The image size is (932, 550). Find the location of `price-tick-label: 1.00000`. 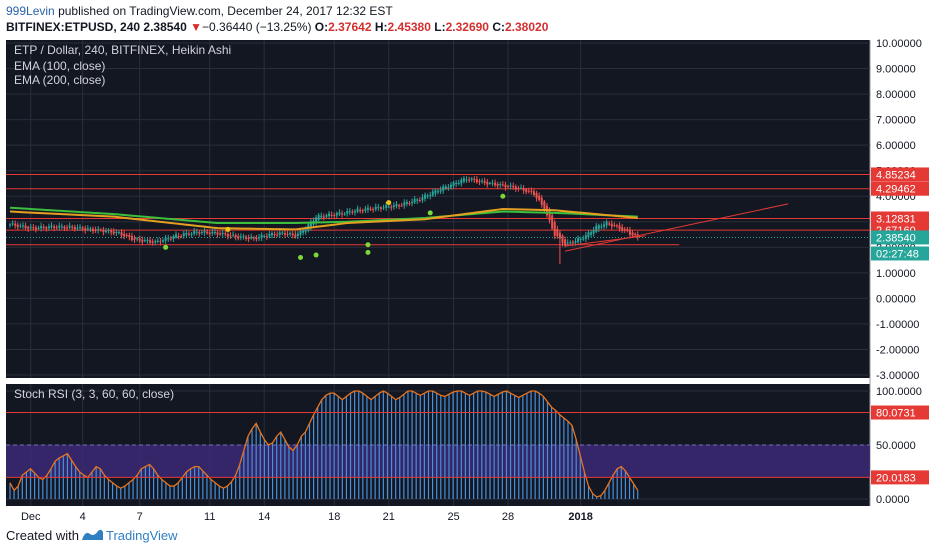

price-tick-label: 1.00000 is located at coordinates (896, 274).